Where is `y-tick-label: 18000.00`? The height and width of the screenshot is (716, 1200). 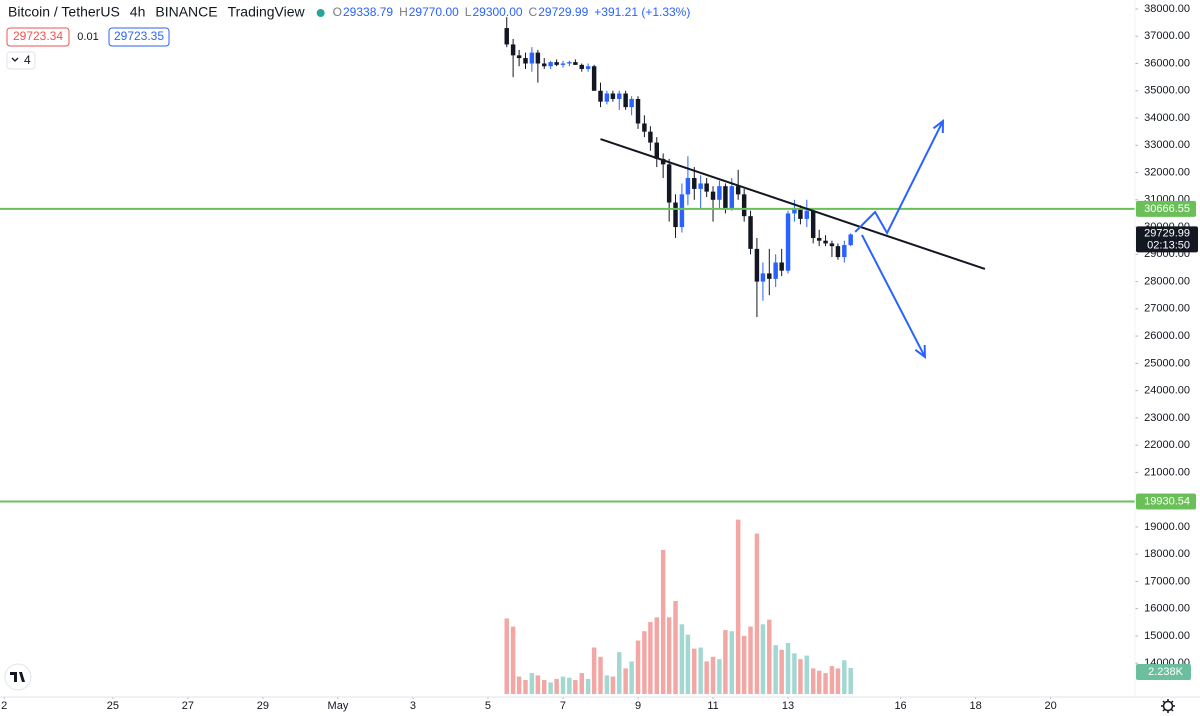 y-tick-label: 18000.00 is located at coordinates (1167, 554).